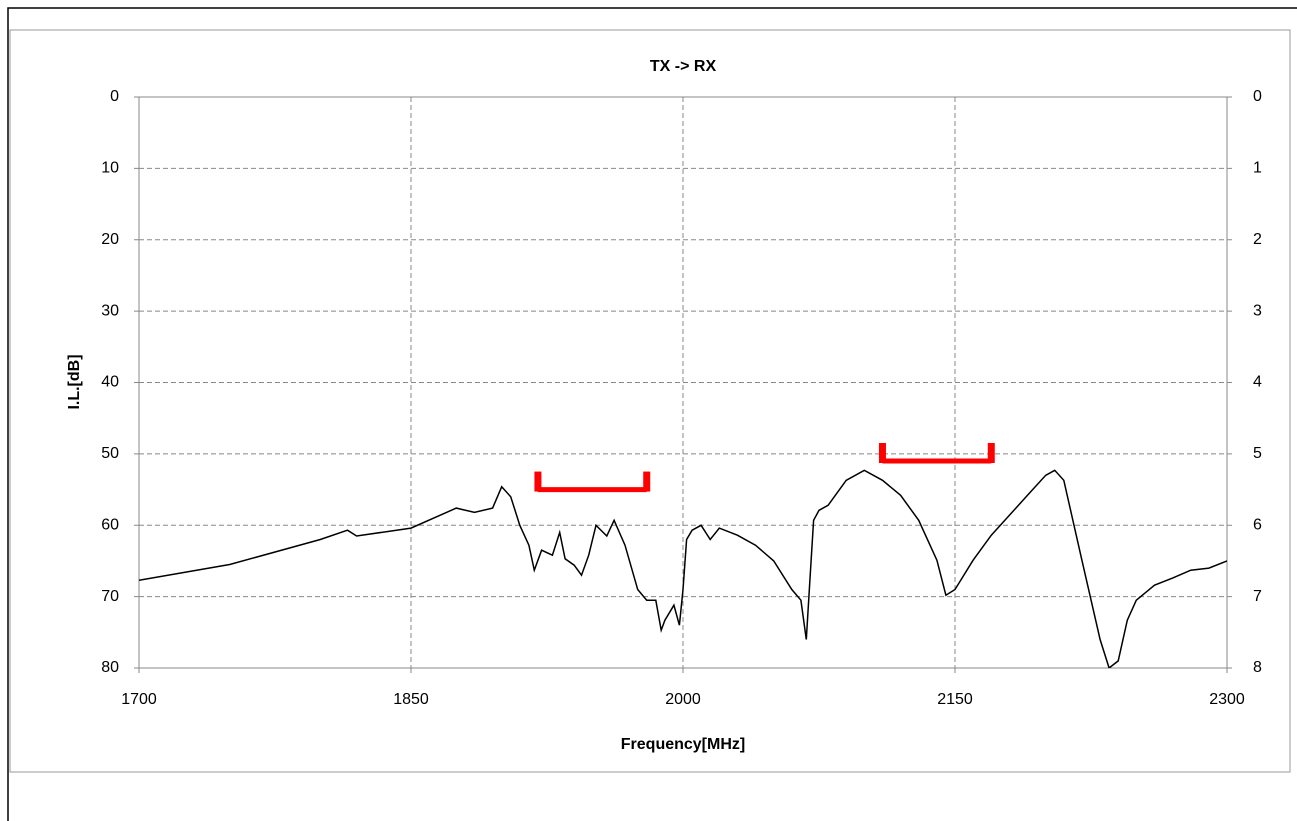 This screenshot has width=1297, height=821. I want to click on y2-tick-label: 5, so click(1257, 453).